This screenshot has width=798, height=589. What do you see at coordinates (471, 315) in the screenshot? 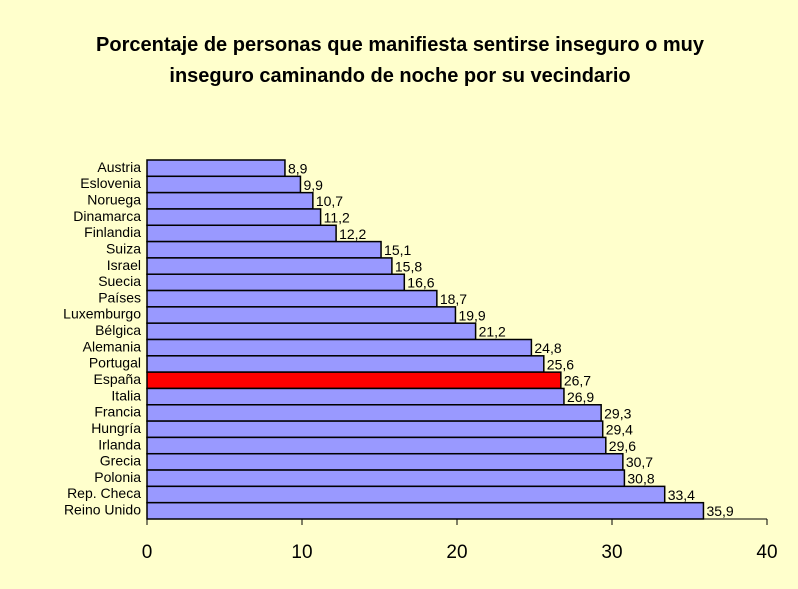
I see `value-label: 19,9` at bounding box center [471, 315].